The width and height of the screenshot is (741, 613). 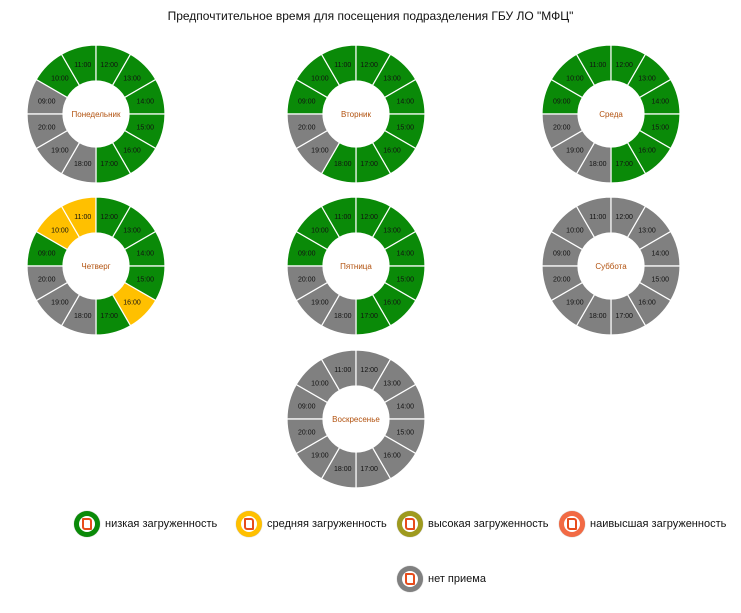 I want to click on legend-label: нет приема, so click(x=457, y=579).